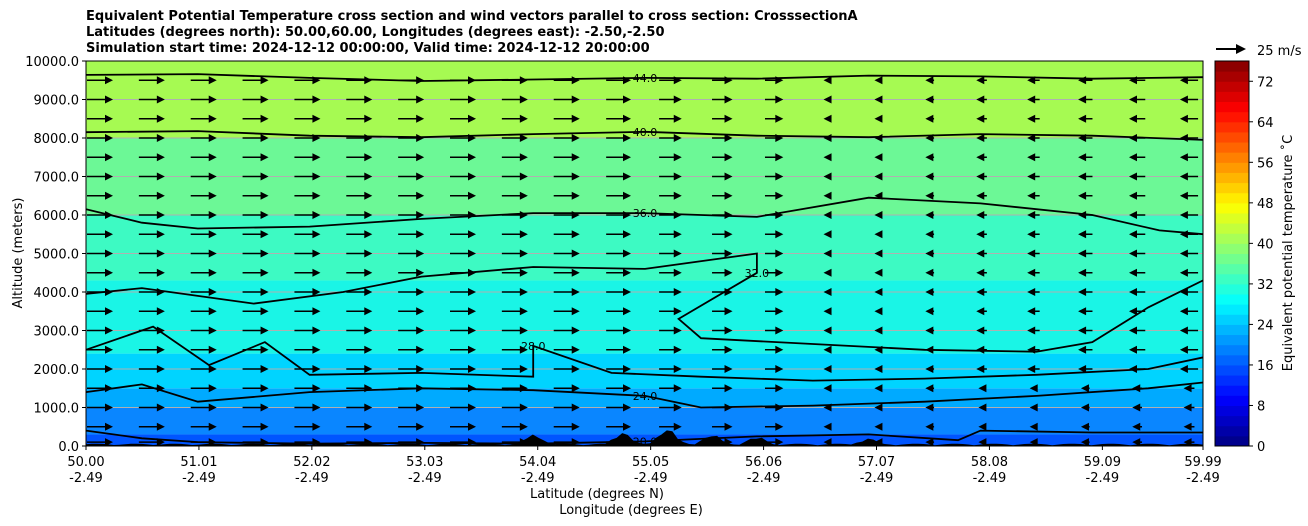 This screenshot has width=1308, height=526. What do you see at coordinates (1265, 204) in the screenshot?
I see `colorbar-tick-label: 48` at bounding box center [1265, 204].